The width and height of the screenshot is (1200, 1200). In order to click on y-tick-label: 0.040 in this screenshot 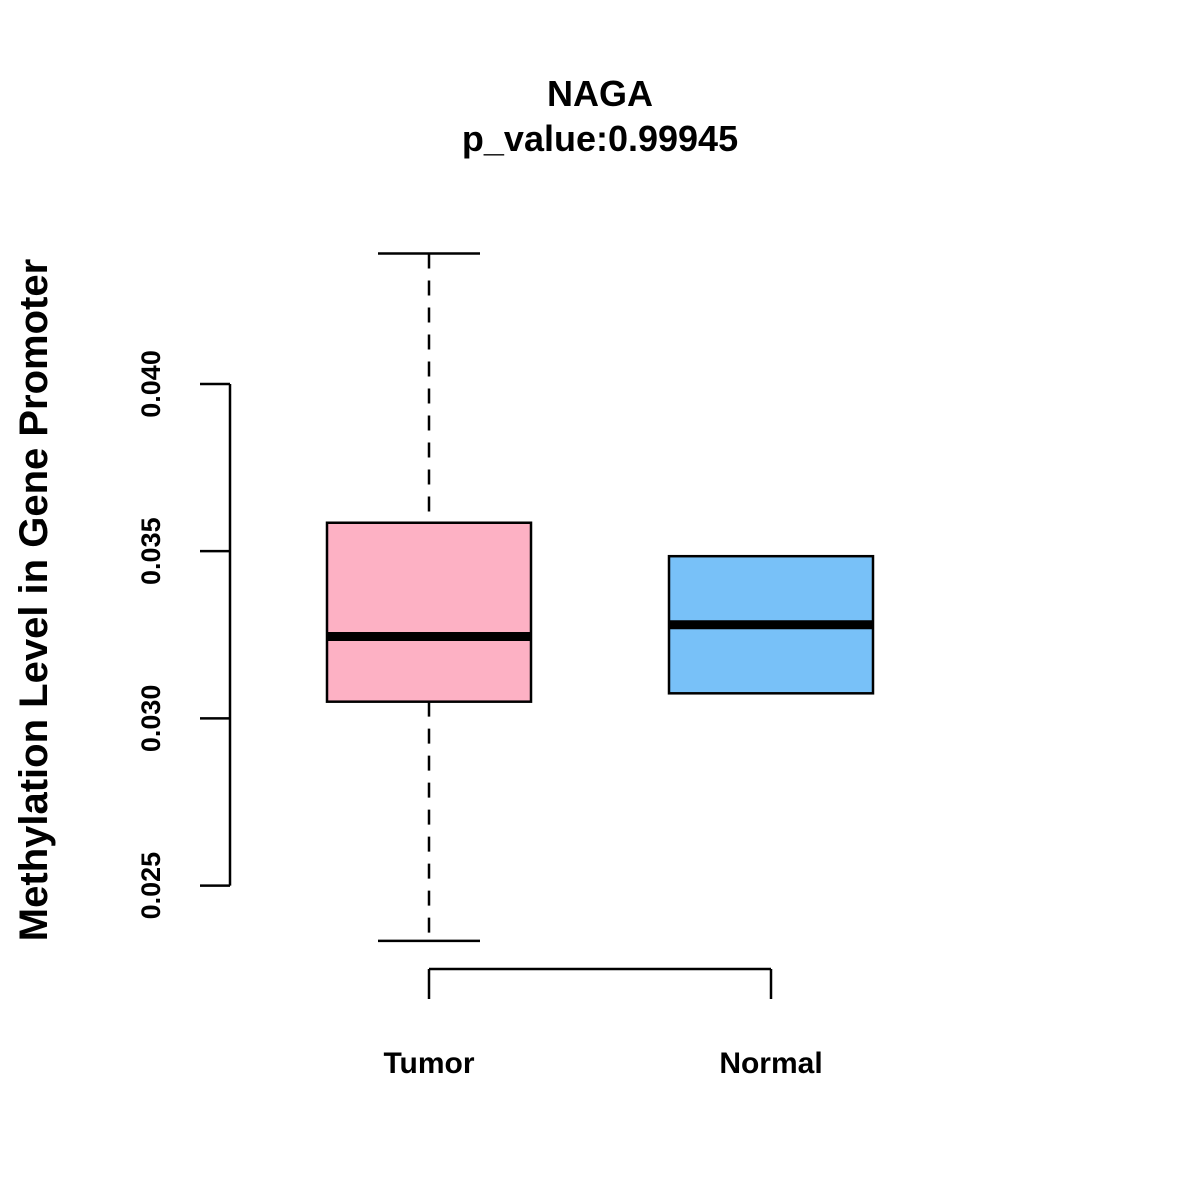, I will do `click(151, 384)`.